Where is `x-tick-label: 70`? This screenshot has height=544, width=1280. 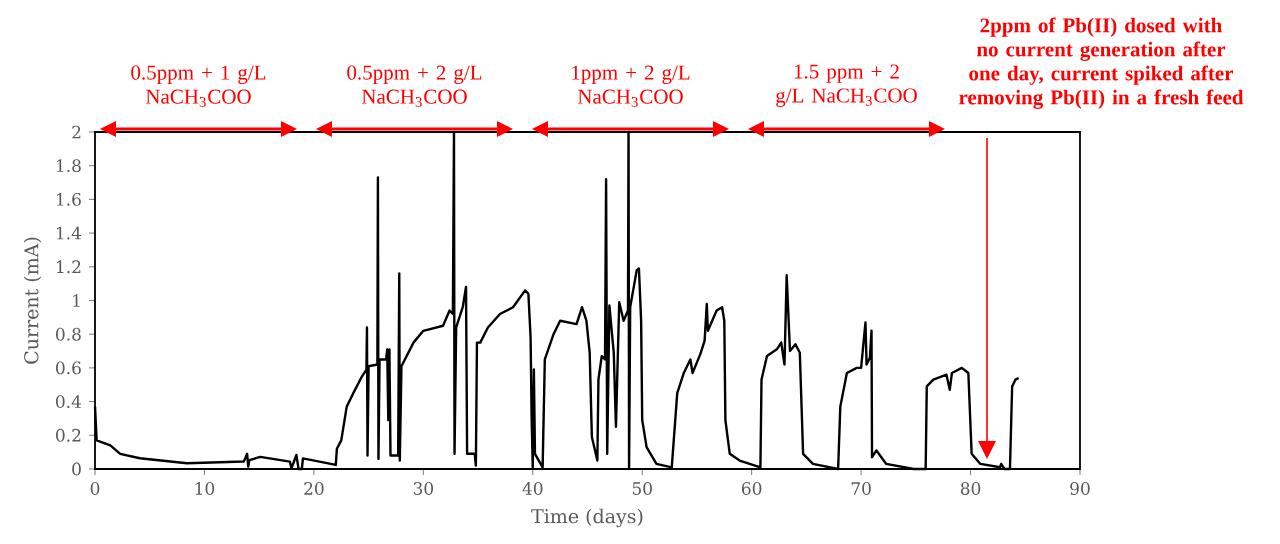
x-tick-label: 70 is located at coordinates (861, 488).